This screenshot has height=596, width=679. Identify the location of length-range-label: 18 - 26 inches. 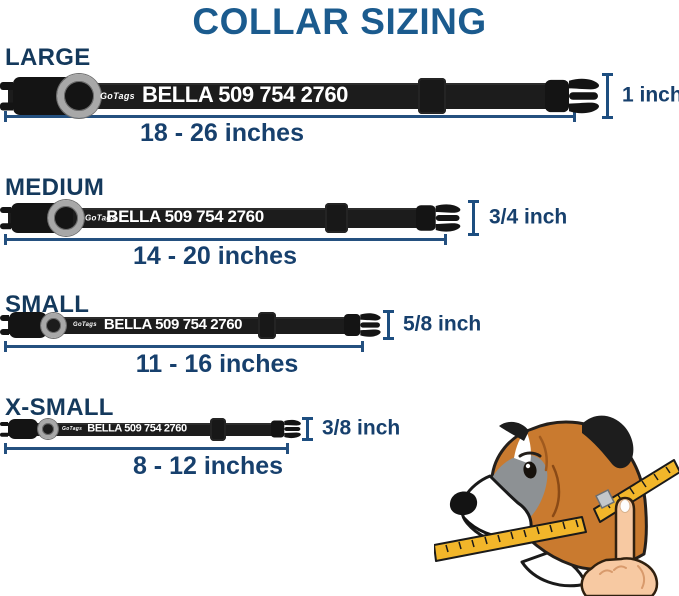
(222, 133).